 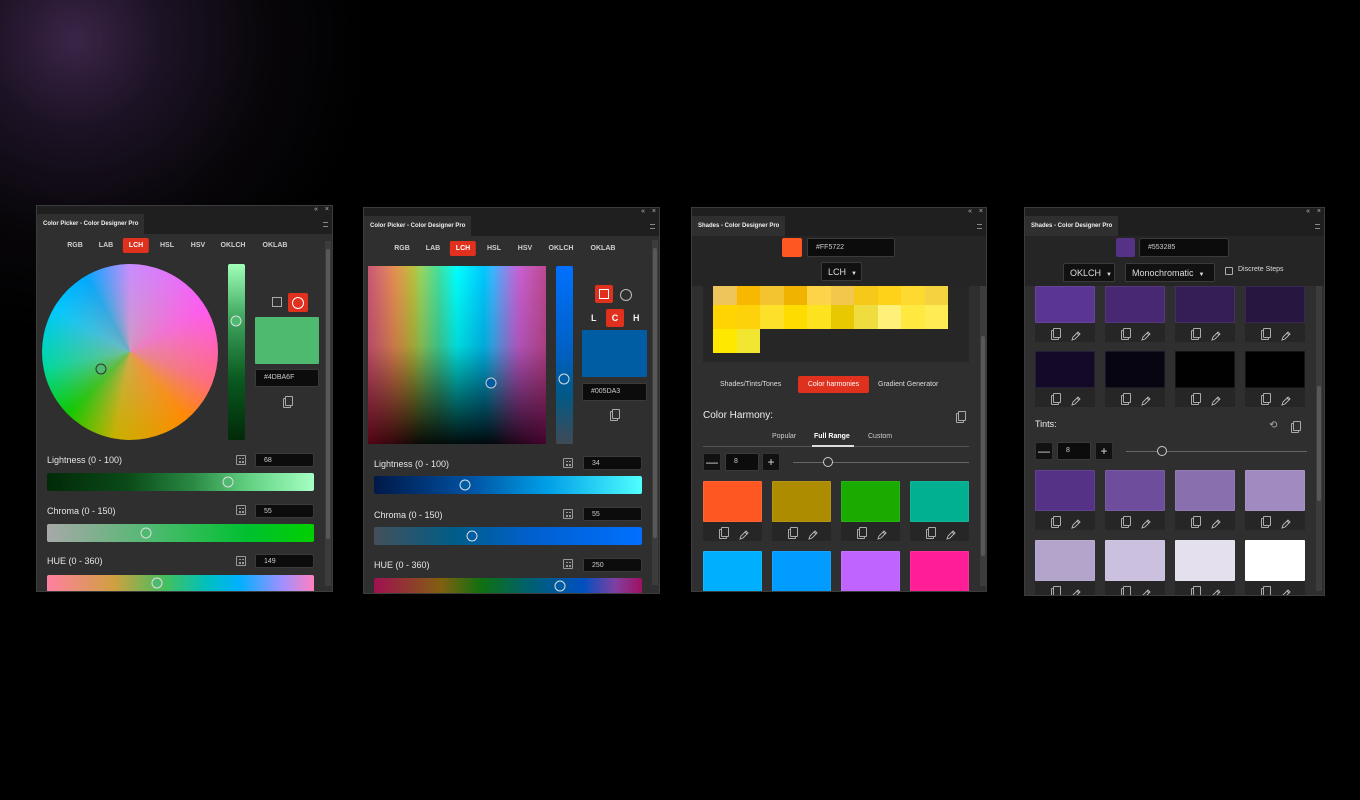 I want to click on color-wheel, so click(x=130, y=352).